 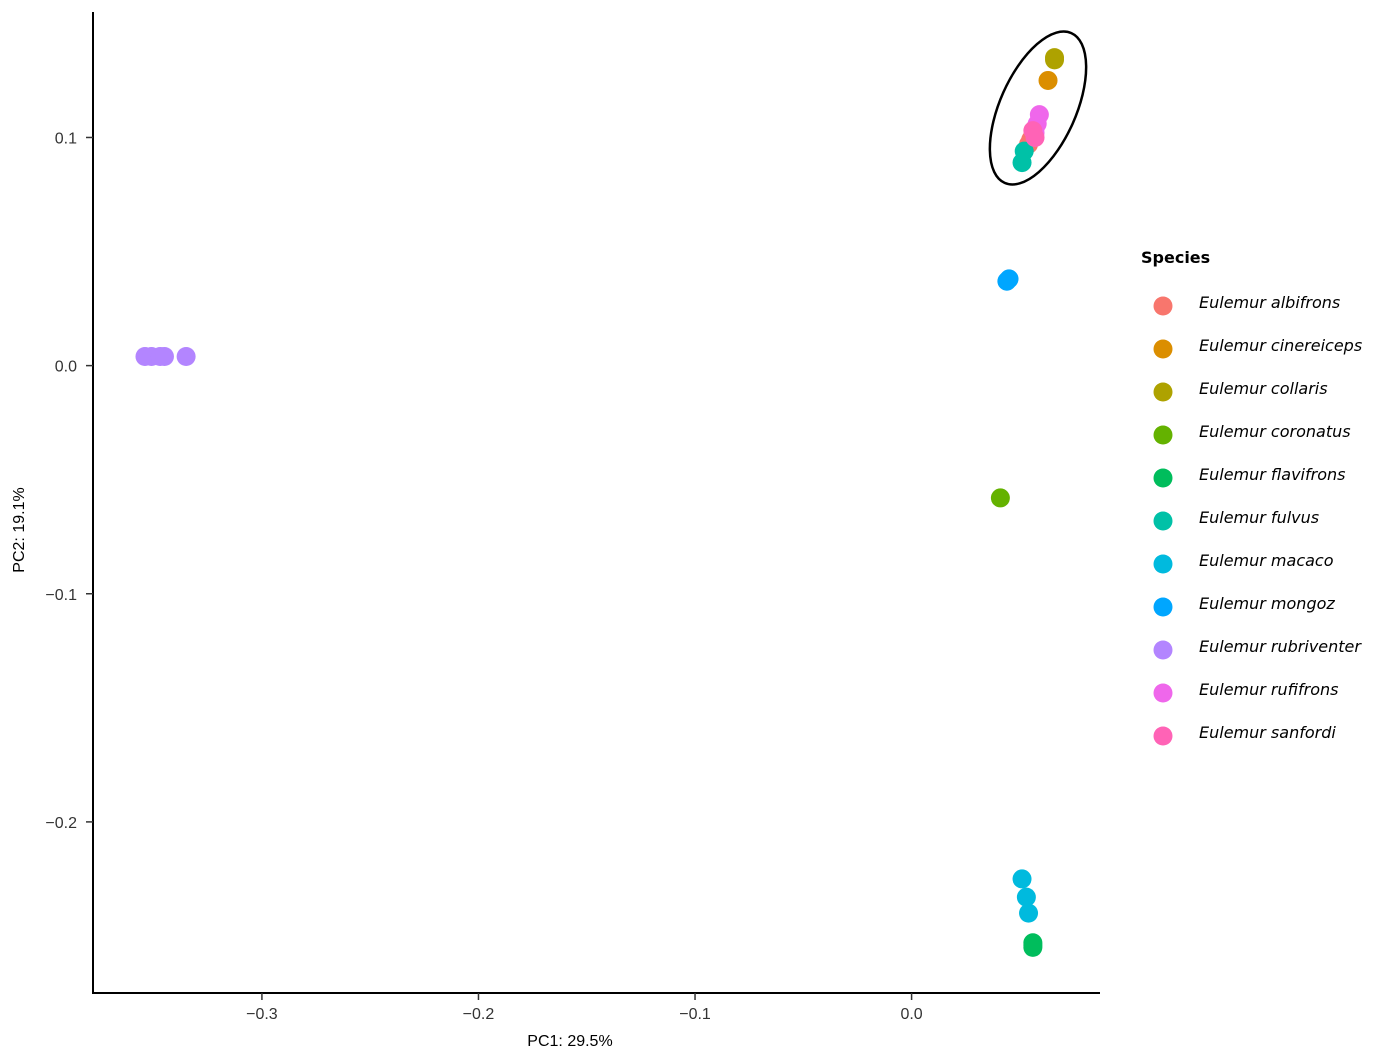 I want to click on y-tick-label: −0.2, so click(x=61, y=823).